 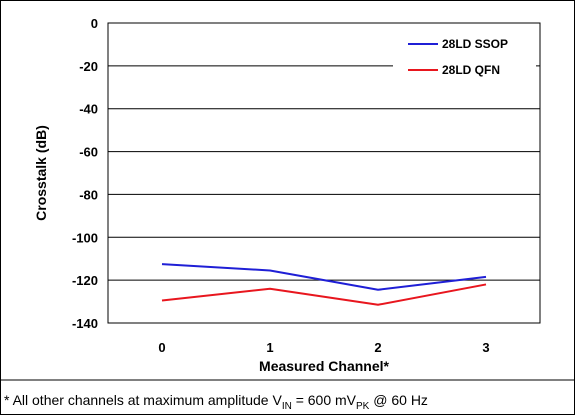 What do you see at coordinates (88, 109) in the screenshot?
I see `y-tick-label: -40` at bounding box center [88, 109].